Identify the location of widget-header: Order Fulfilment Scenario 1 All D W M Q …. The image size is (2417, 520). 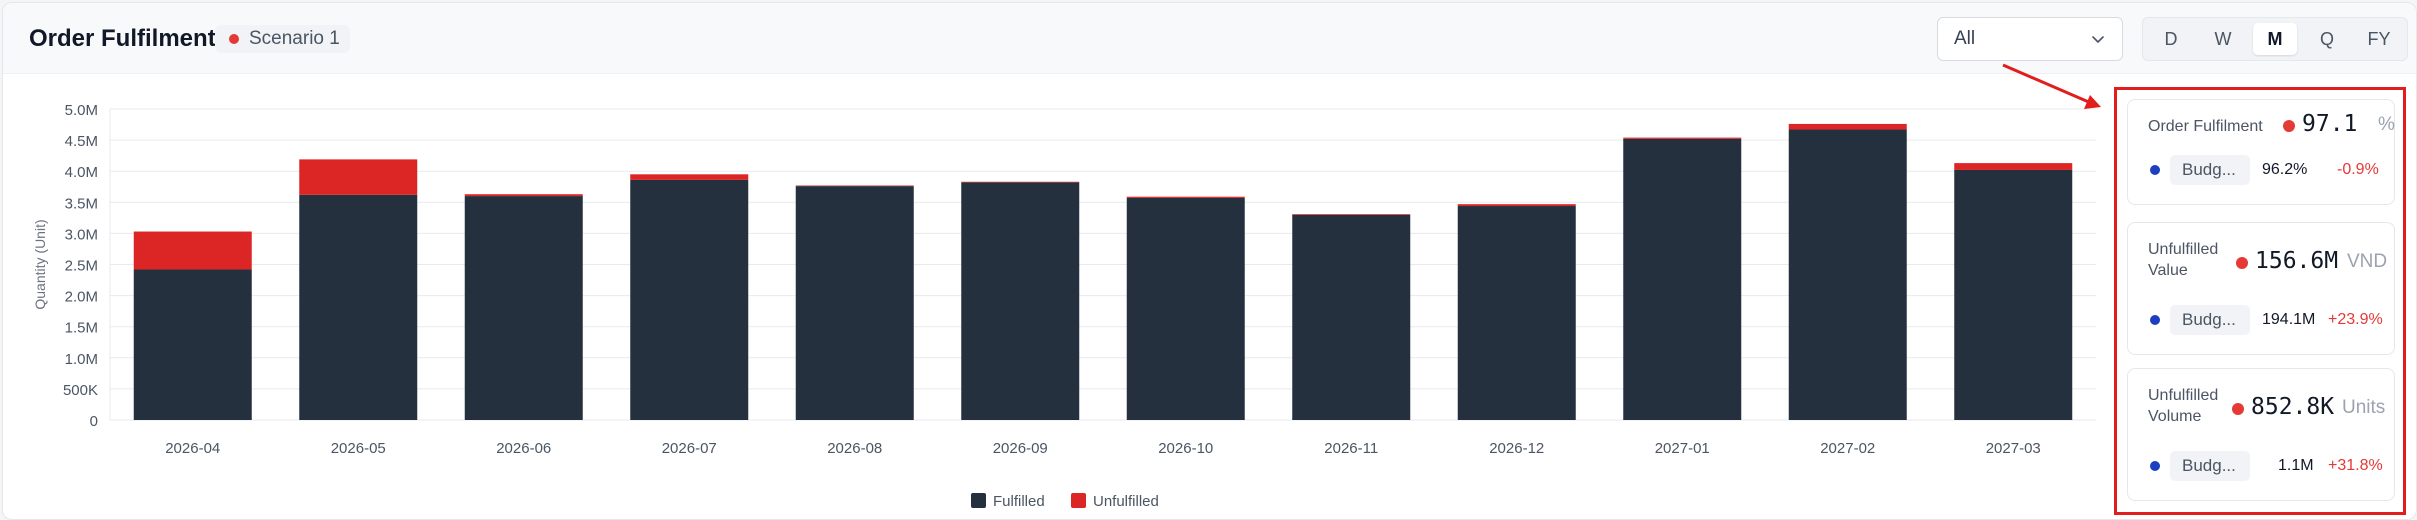
(1209, 38).